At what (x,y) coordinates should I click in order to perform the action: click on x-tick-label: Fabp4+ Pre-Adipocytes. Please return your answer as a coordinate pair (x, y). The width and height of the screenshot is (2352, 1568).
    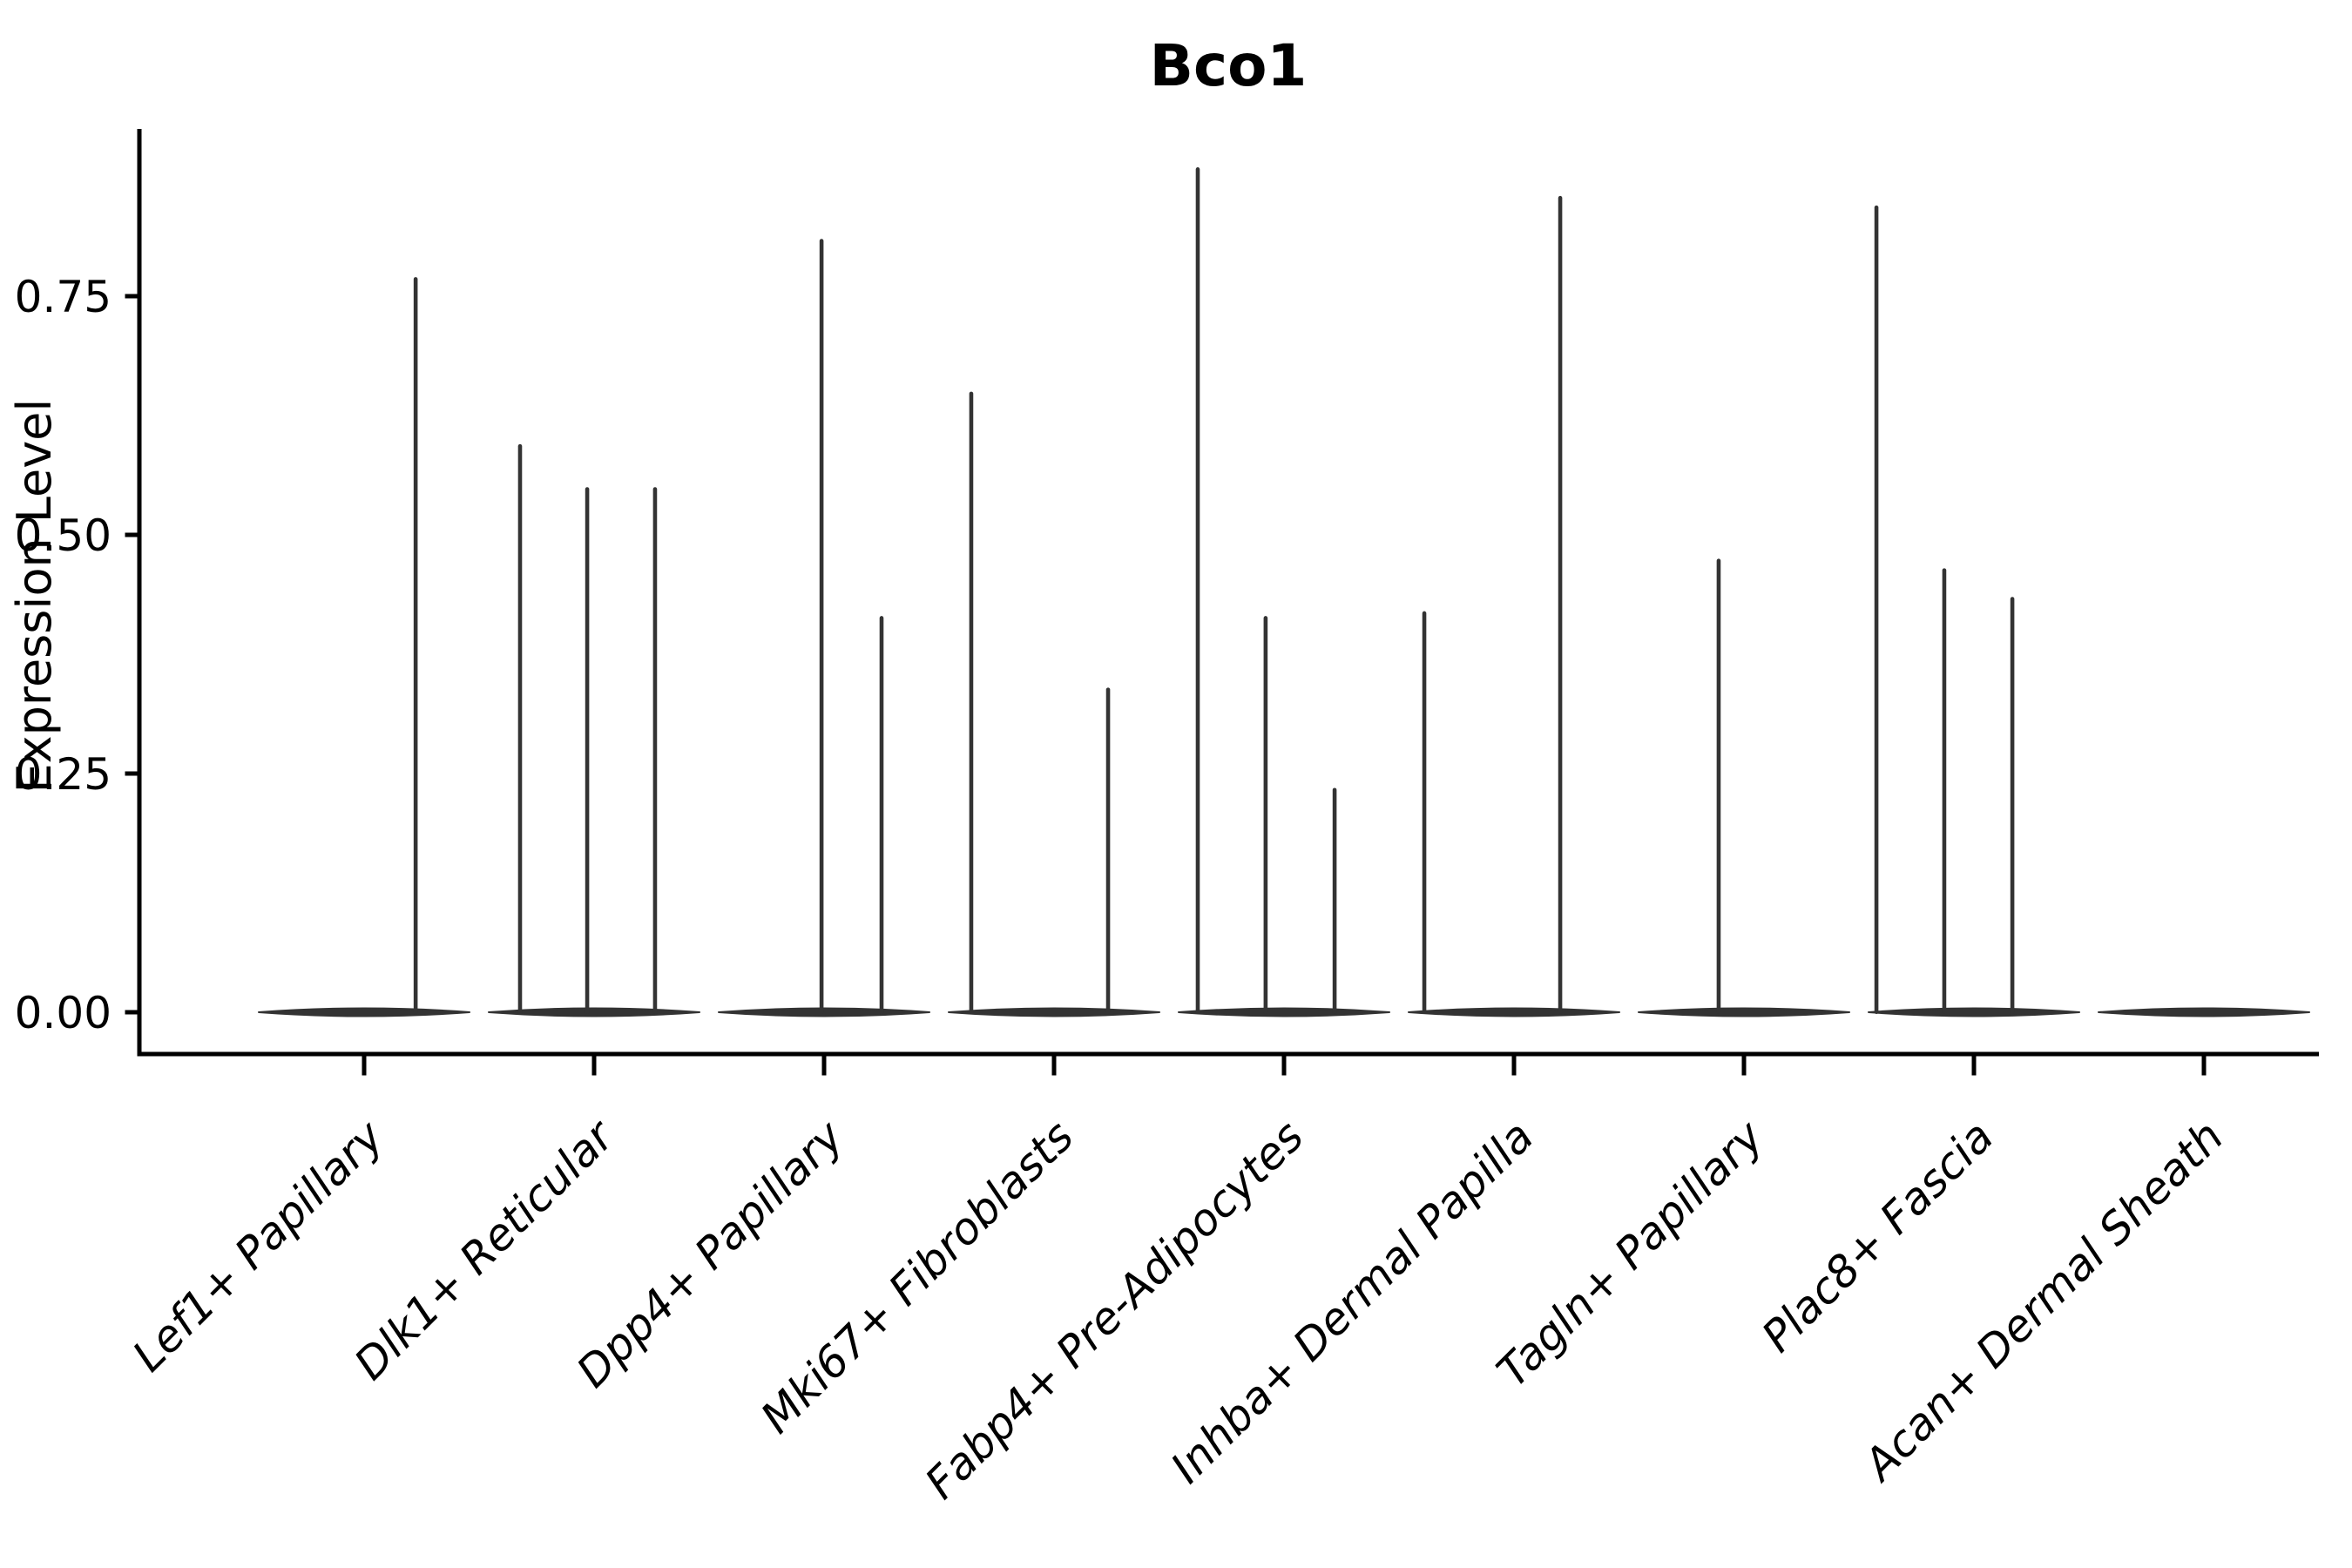
    Looking at the image, I should click on (1115, 1310).